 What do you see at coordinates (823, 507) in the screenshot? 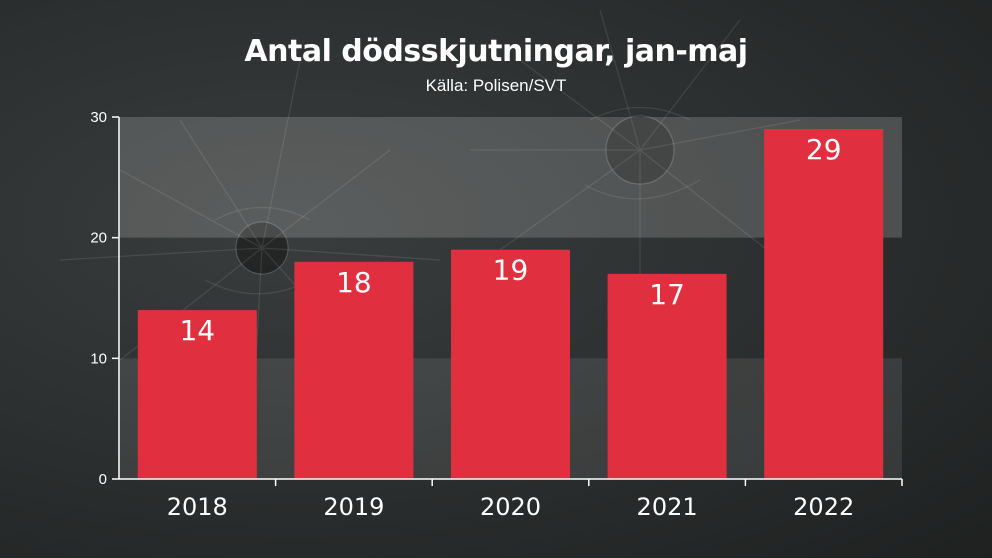
I see `x-tick-label: 2022` at bounding box center [823, 507].